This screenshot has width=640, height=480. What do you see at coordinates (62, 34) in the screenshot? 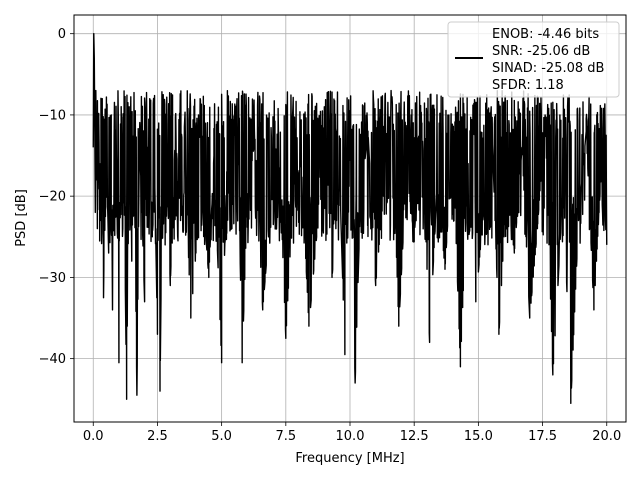
I see `y-tick-label: 0` at bounding box center [62, 34].